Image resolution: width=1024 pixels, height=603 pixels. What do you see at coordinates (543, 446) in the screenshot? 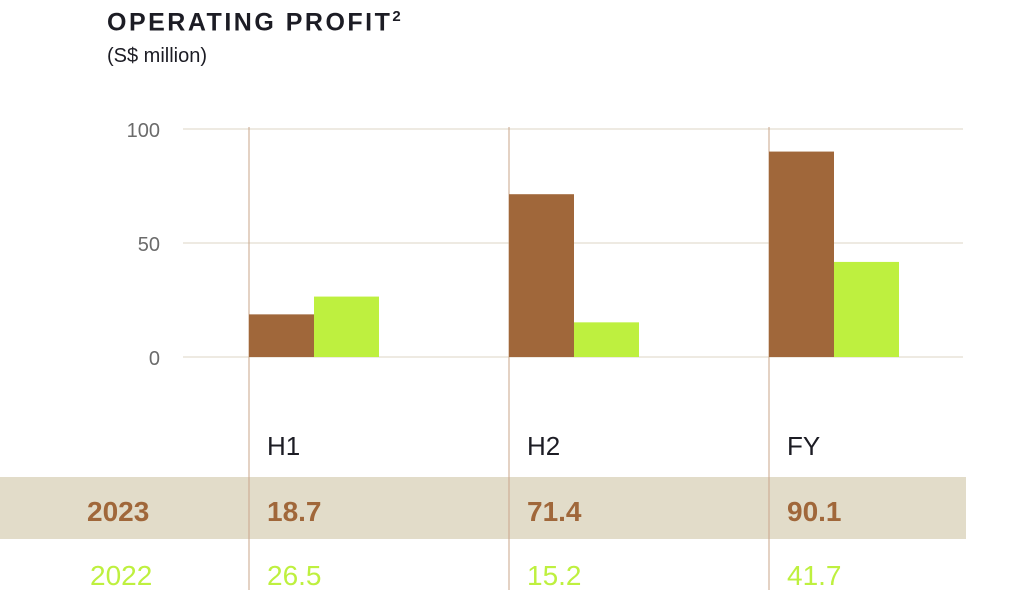
I see `category-label: H2` at bounding box center [543, 446].